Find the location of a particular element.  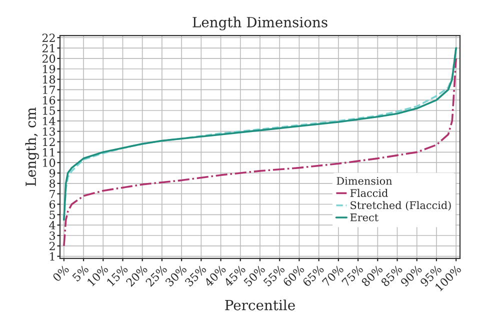

legend-label: Erect is located at coordinates (364, 218).